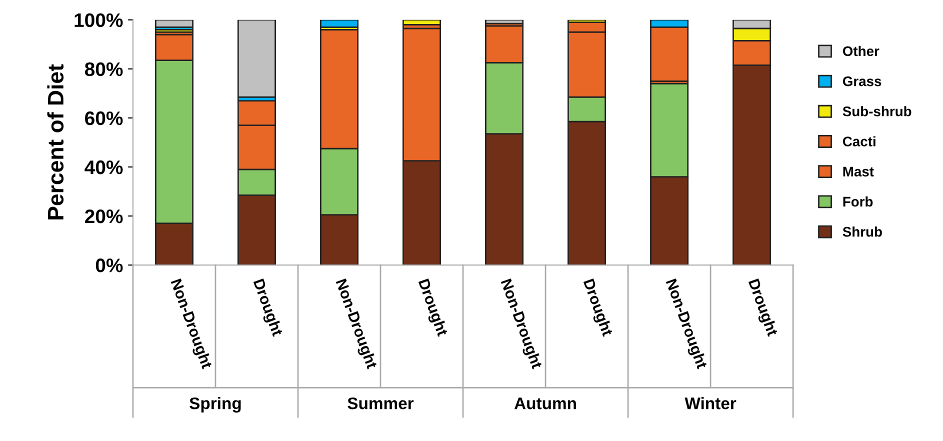 This screenshot has height=441, width=943. I want to click on legend-label: Mast, so click(858, 171).